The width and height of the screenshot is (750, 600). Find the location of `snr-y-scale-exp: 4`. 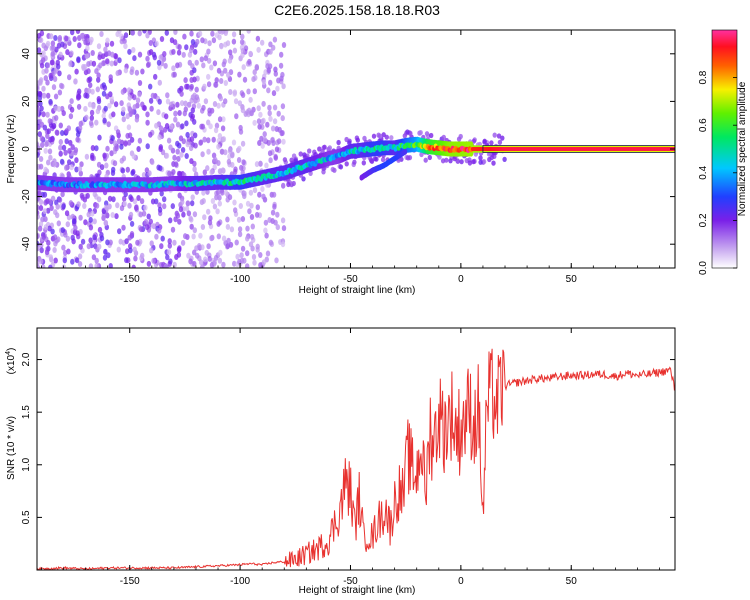

snr-y-scale-exp: 4 is located at coordinates (8, 353).